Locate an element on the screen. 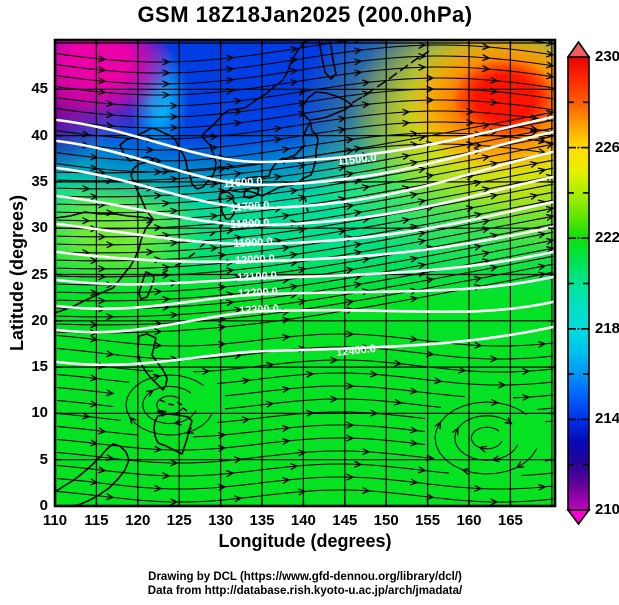 This screenshot has height=605, width=619. y-tick-label: 35 is located at coordinates (39, 181).